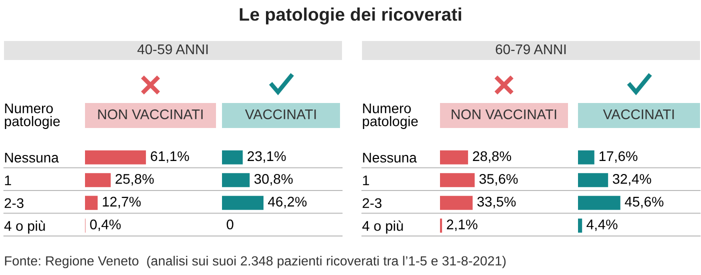  Describe the element at coordinates (632, 180) in the screenshot. I see `data-label: 32,4%` at that location.